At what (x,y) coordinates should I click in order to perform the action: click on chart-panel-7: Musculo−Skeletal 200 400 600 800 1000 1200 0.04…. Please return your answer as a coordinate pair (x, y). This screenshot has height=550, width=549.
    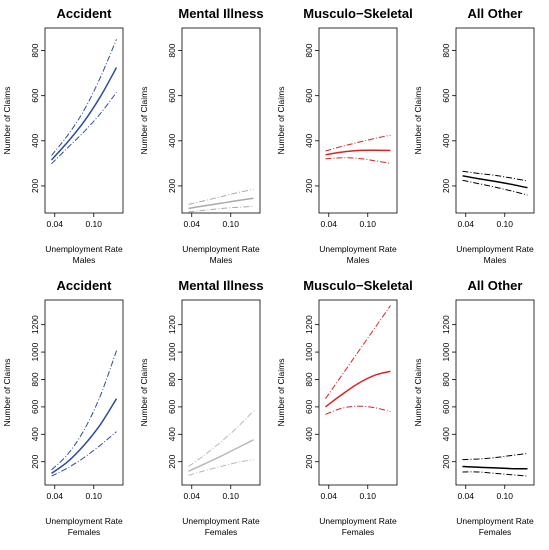
    Looking at the image, I should click on (344, 407).